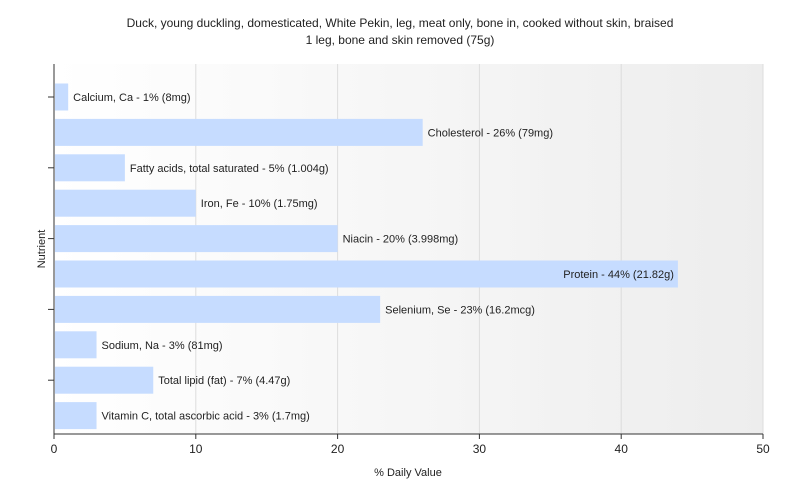 The width and height of the screenshot is (800, 500). What do you see at coordinates (490, 133) in the screenshot?
I see `bar-label: Cholesterol - 26% (79mg)` at bounding box center [490, 133].